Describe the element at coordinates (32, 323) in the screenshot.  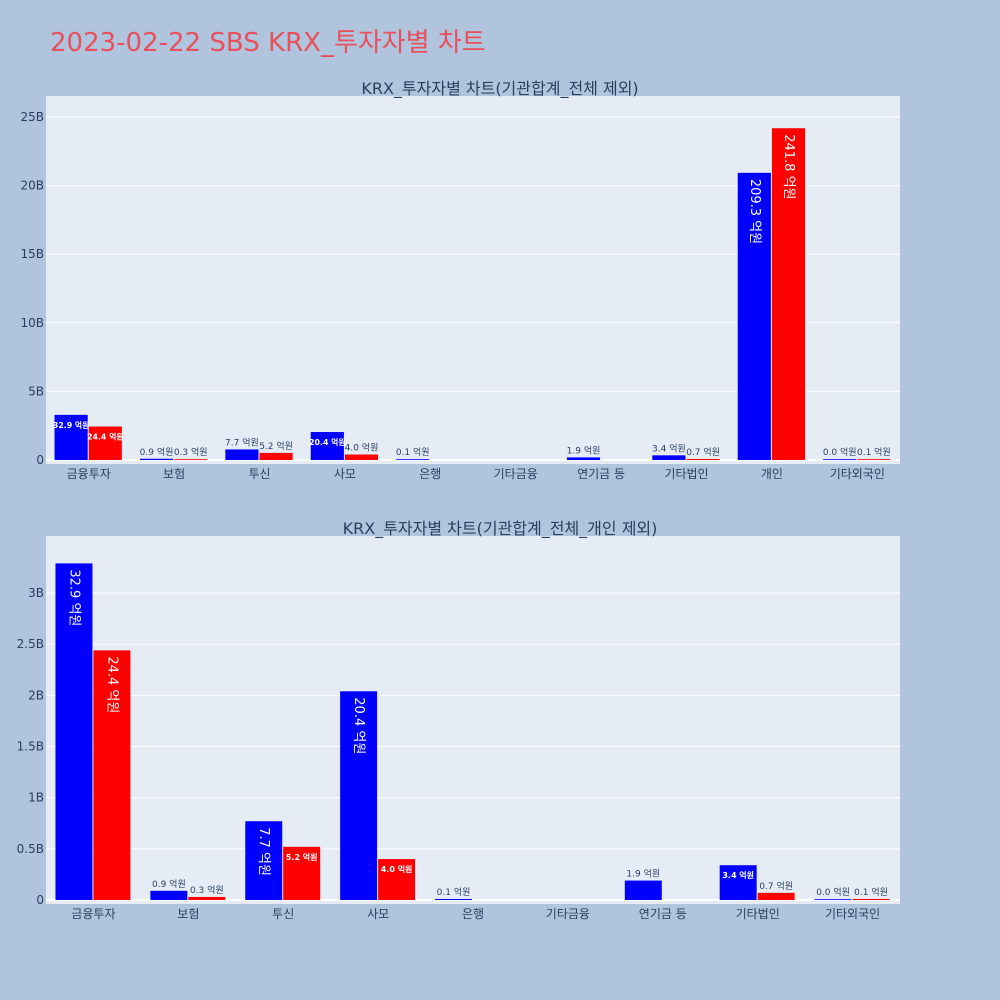
I see `y-tick-label: 10B` at that location.